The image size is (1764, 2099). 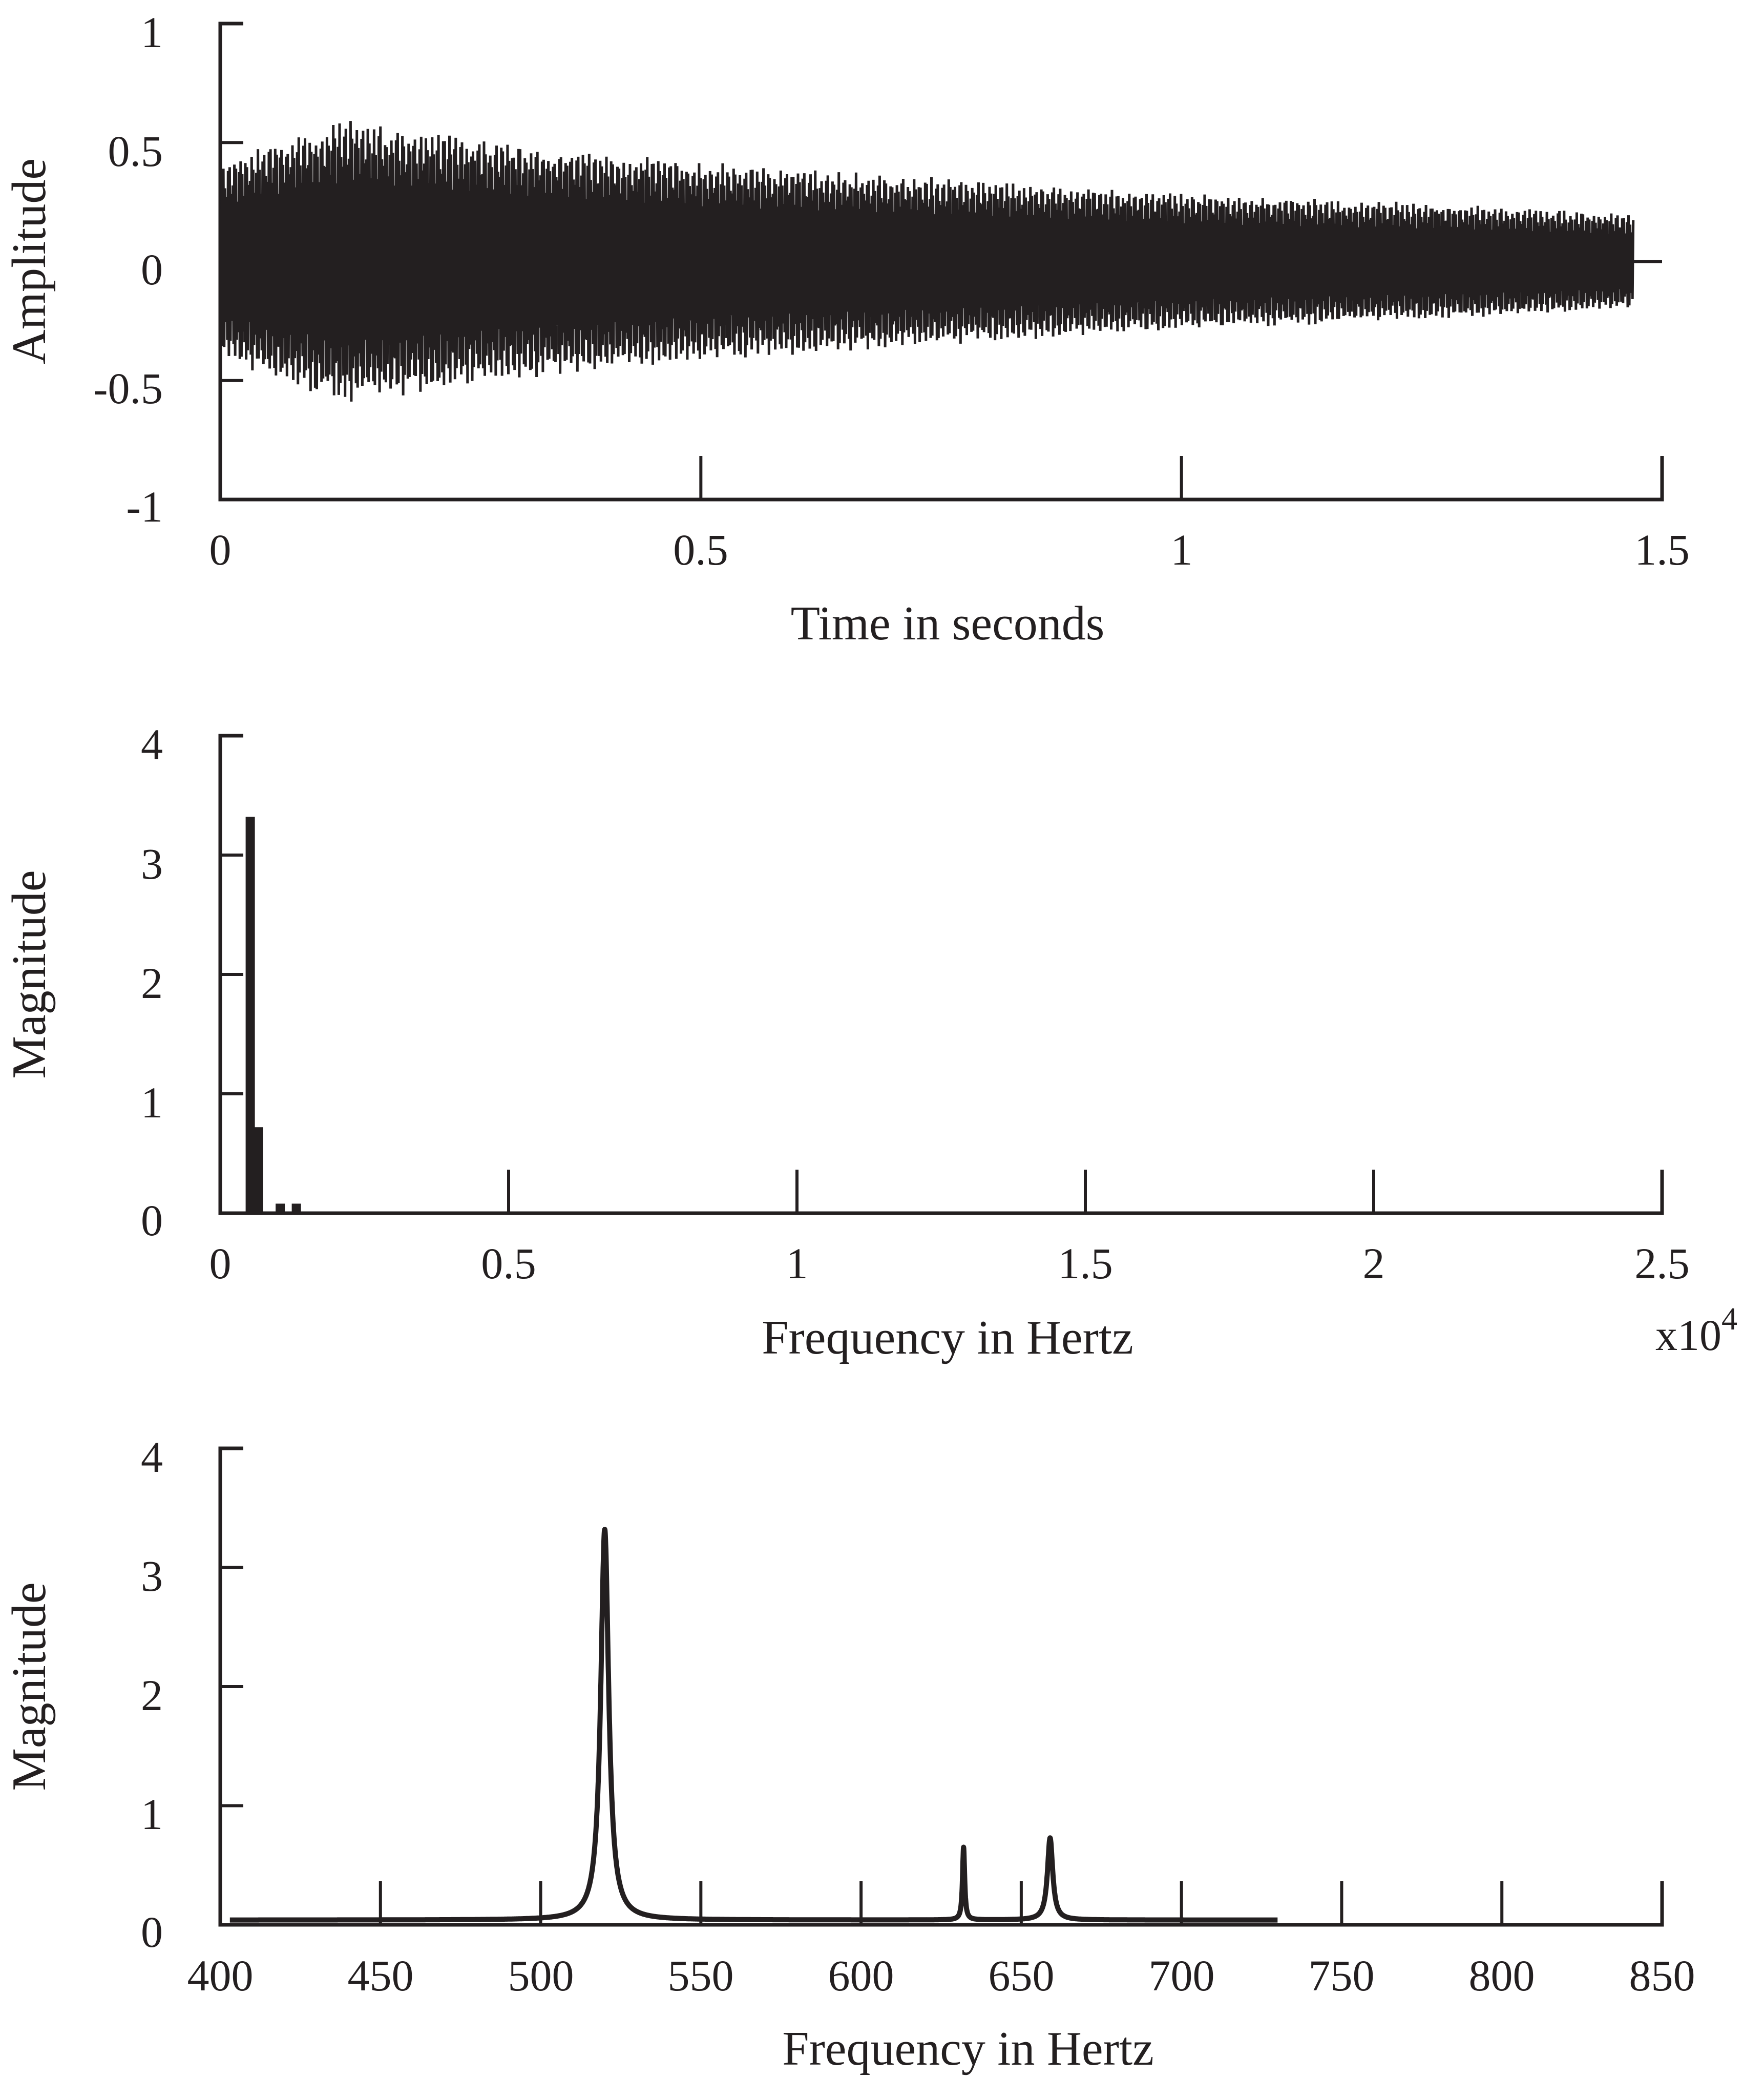 I want to click on full-spectrum-ticks, so click(x=797, y=1033).